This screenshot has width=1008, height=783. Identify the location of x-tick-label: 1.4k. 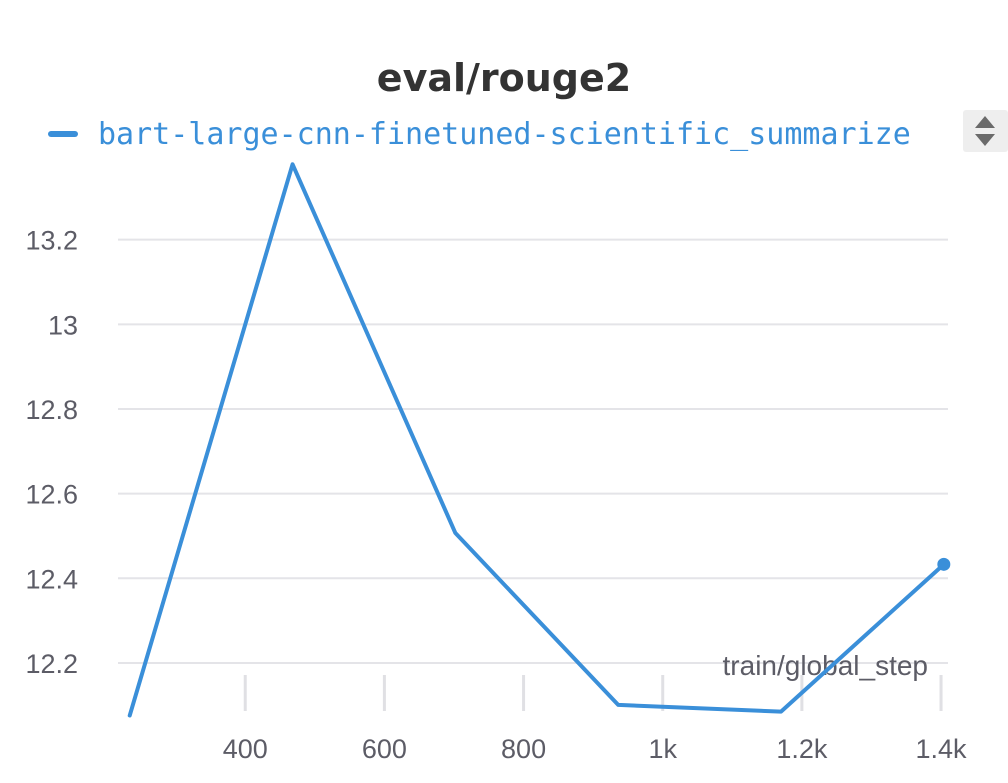
(942, 749).